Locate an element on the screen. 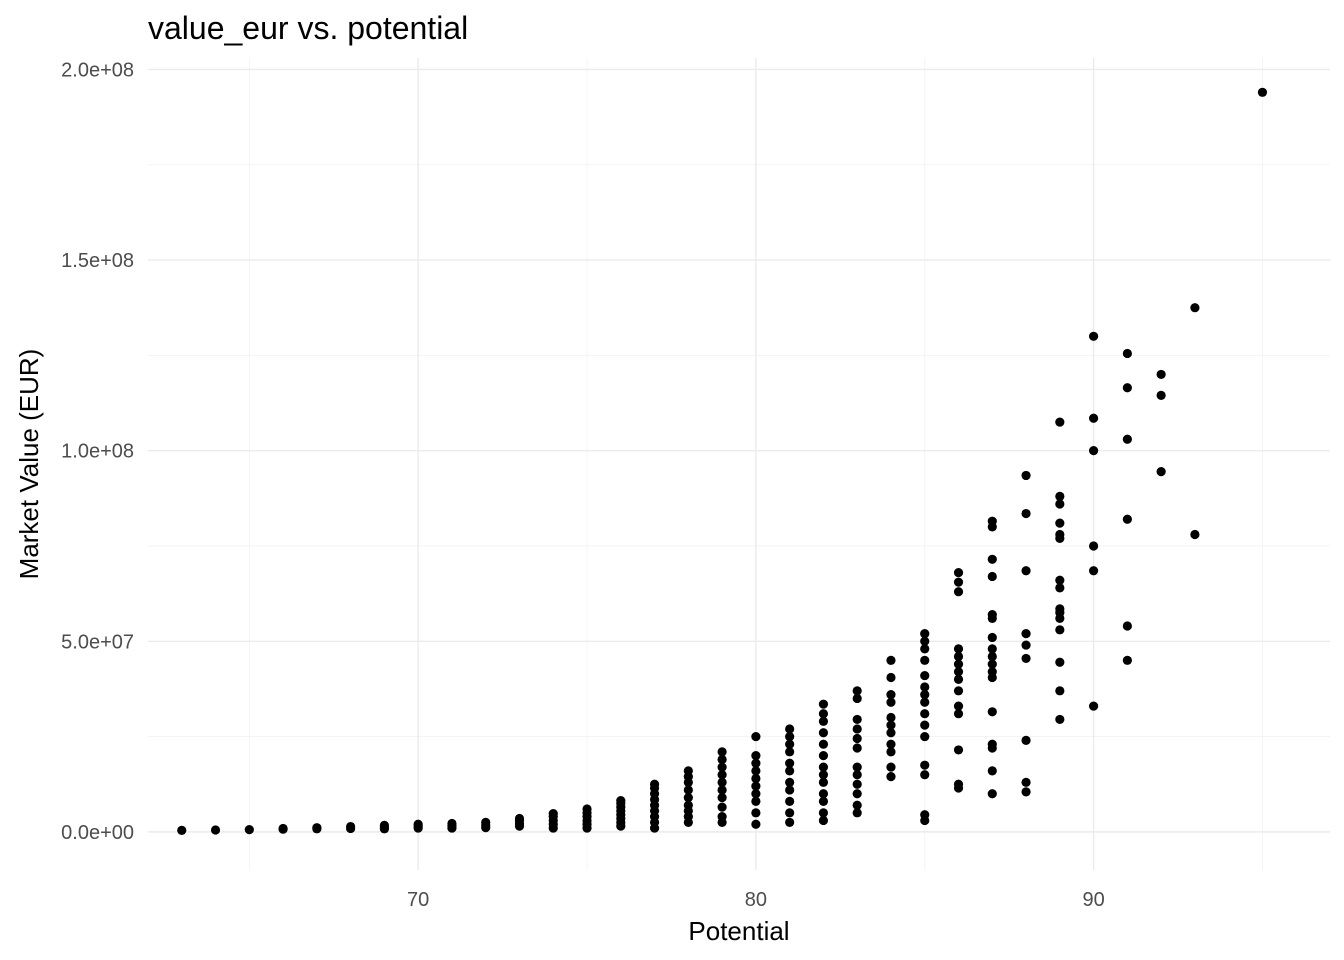 The image size is (1344, 960). y-tick-label: 2.0e+08 is located at coordinates (97, 70).